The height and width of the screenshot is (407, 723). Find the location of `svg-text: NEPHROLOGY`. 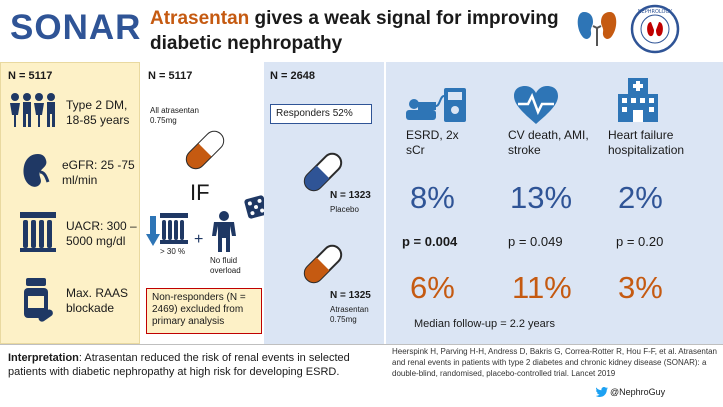

svg-text: NEPHROLOGY is located at coordinates (655, 12).